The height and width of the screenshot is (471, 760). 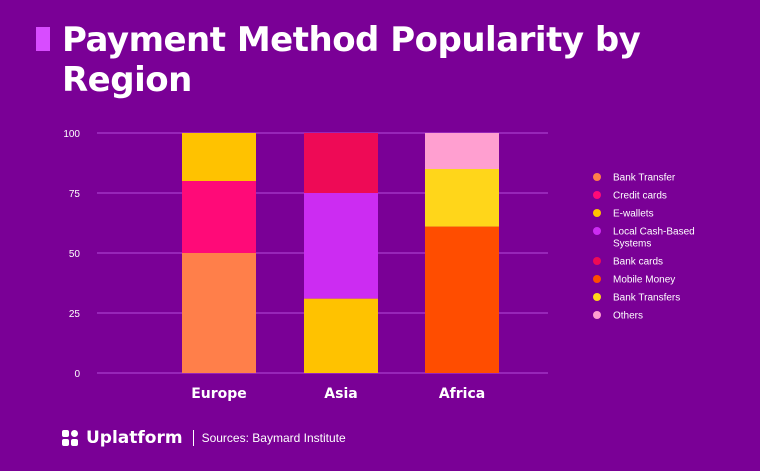 I want to click on title-accent-bar, so click(x=43, y=39).